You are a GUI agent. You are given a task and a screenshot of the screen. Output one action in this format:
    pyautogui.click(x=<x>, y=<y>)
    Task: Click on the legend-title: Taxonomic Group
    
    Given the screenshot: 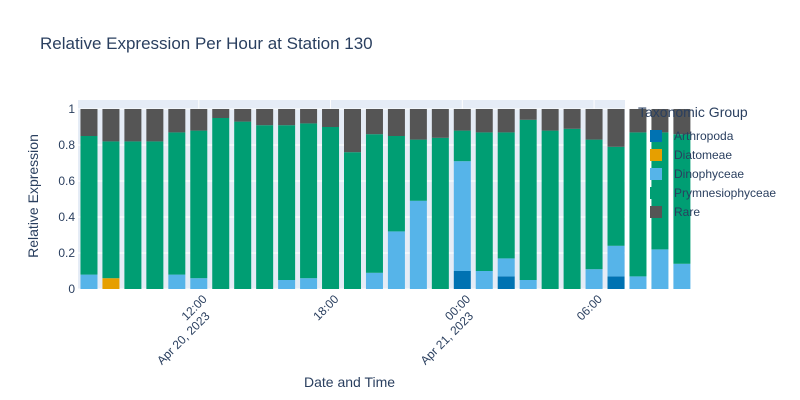 What is the action you would take?
    pyautogui.click(x=693, y=112)
    